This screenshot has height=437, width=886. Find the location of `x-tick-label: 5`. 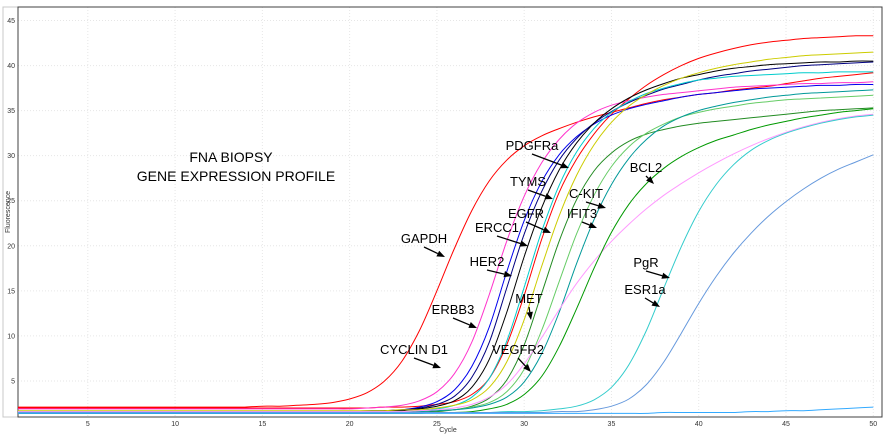

x-tick-label: 5 is located at coordinates (88, 424).